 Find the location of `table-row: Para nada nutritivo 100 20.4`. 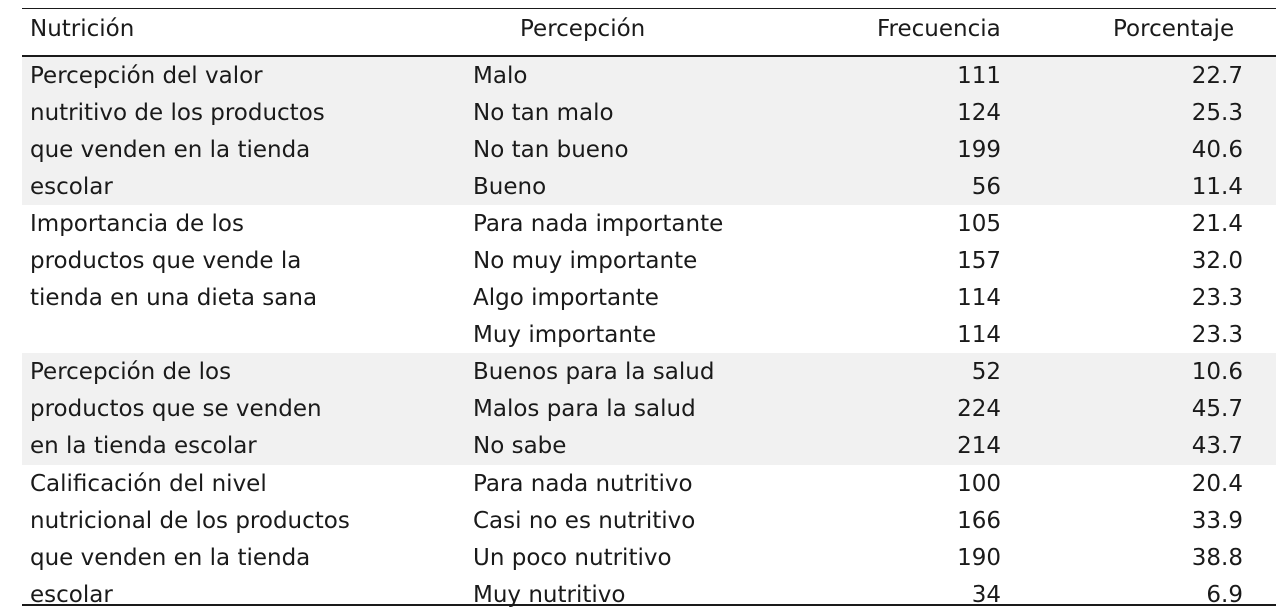

table-row: Para nada nutritivo 100 20.4 is located at coordinates (649, 484).